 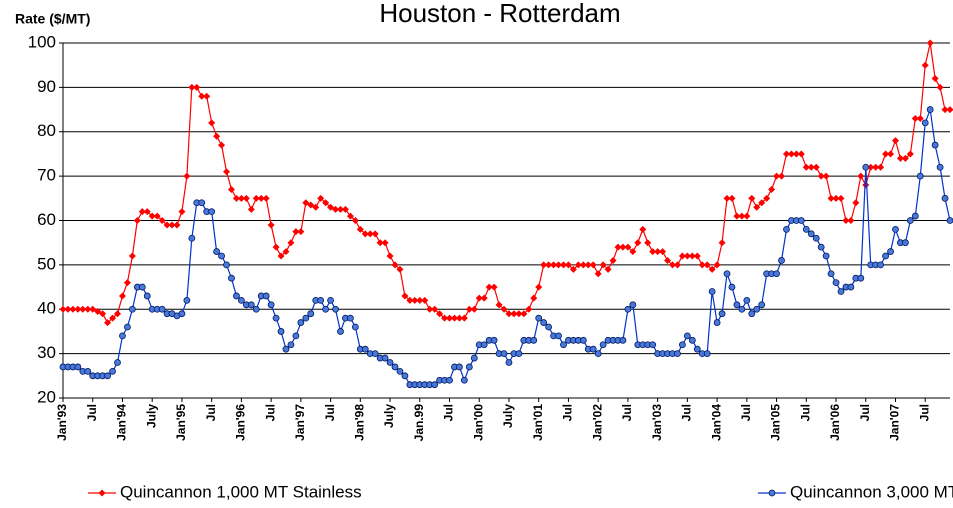 What do you see at coordinates (52, 19) in the screenshot?
I see `y-axis-label: Rate ($/MT)` at bounding box center [52, 19].